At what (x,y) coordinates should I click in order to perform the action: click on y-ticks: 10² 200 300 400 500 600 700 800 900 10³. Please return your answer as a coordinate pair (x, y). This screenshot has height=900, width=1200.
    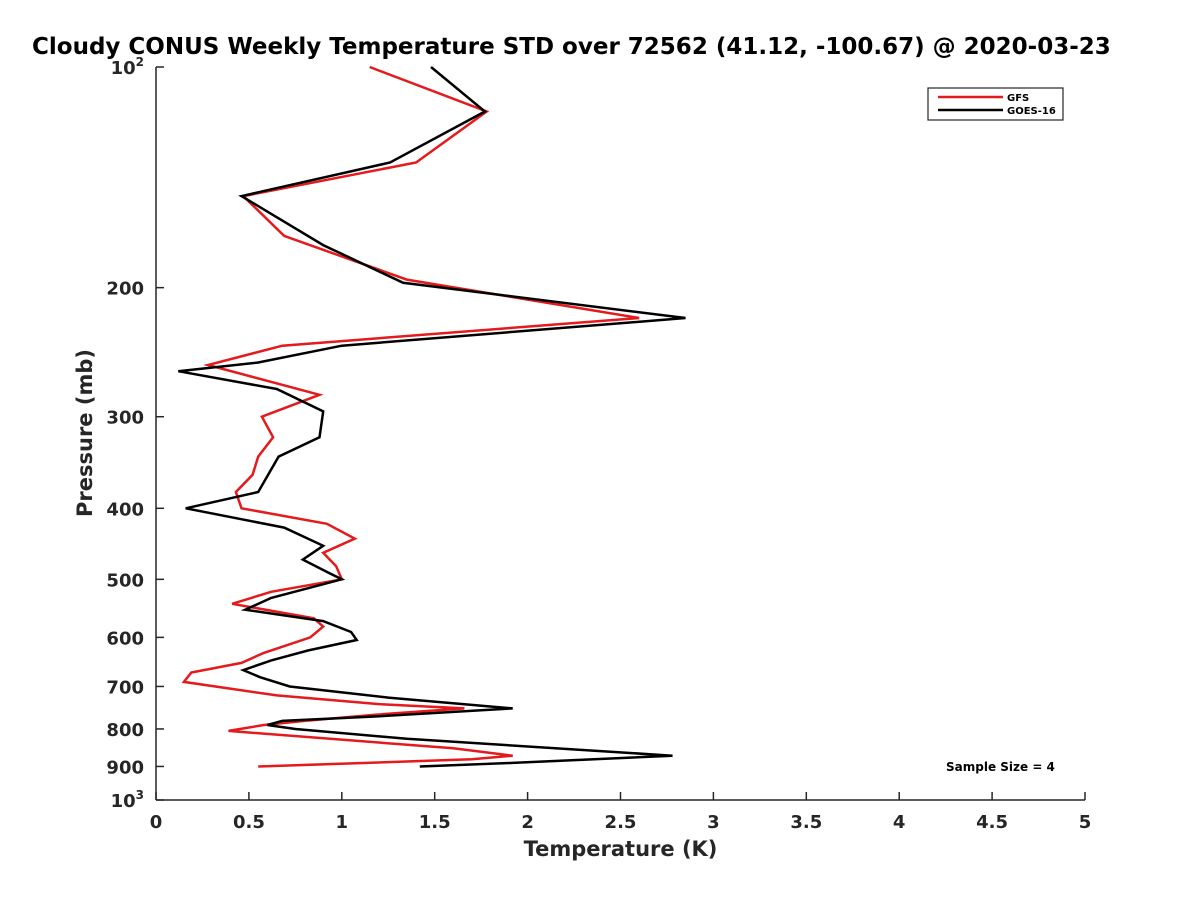
    Looking at the image, I should click on (135, 433).